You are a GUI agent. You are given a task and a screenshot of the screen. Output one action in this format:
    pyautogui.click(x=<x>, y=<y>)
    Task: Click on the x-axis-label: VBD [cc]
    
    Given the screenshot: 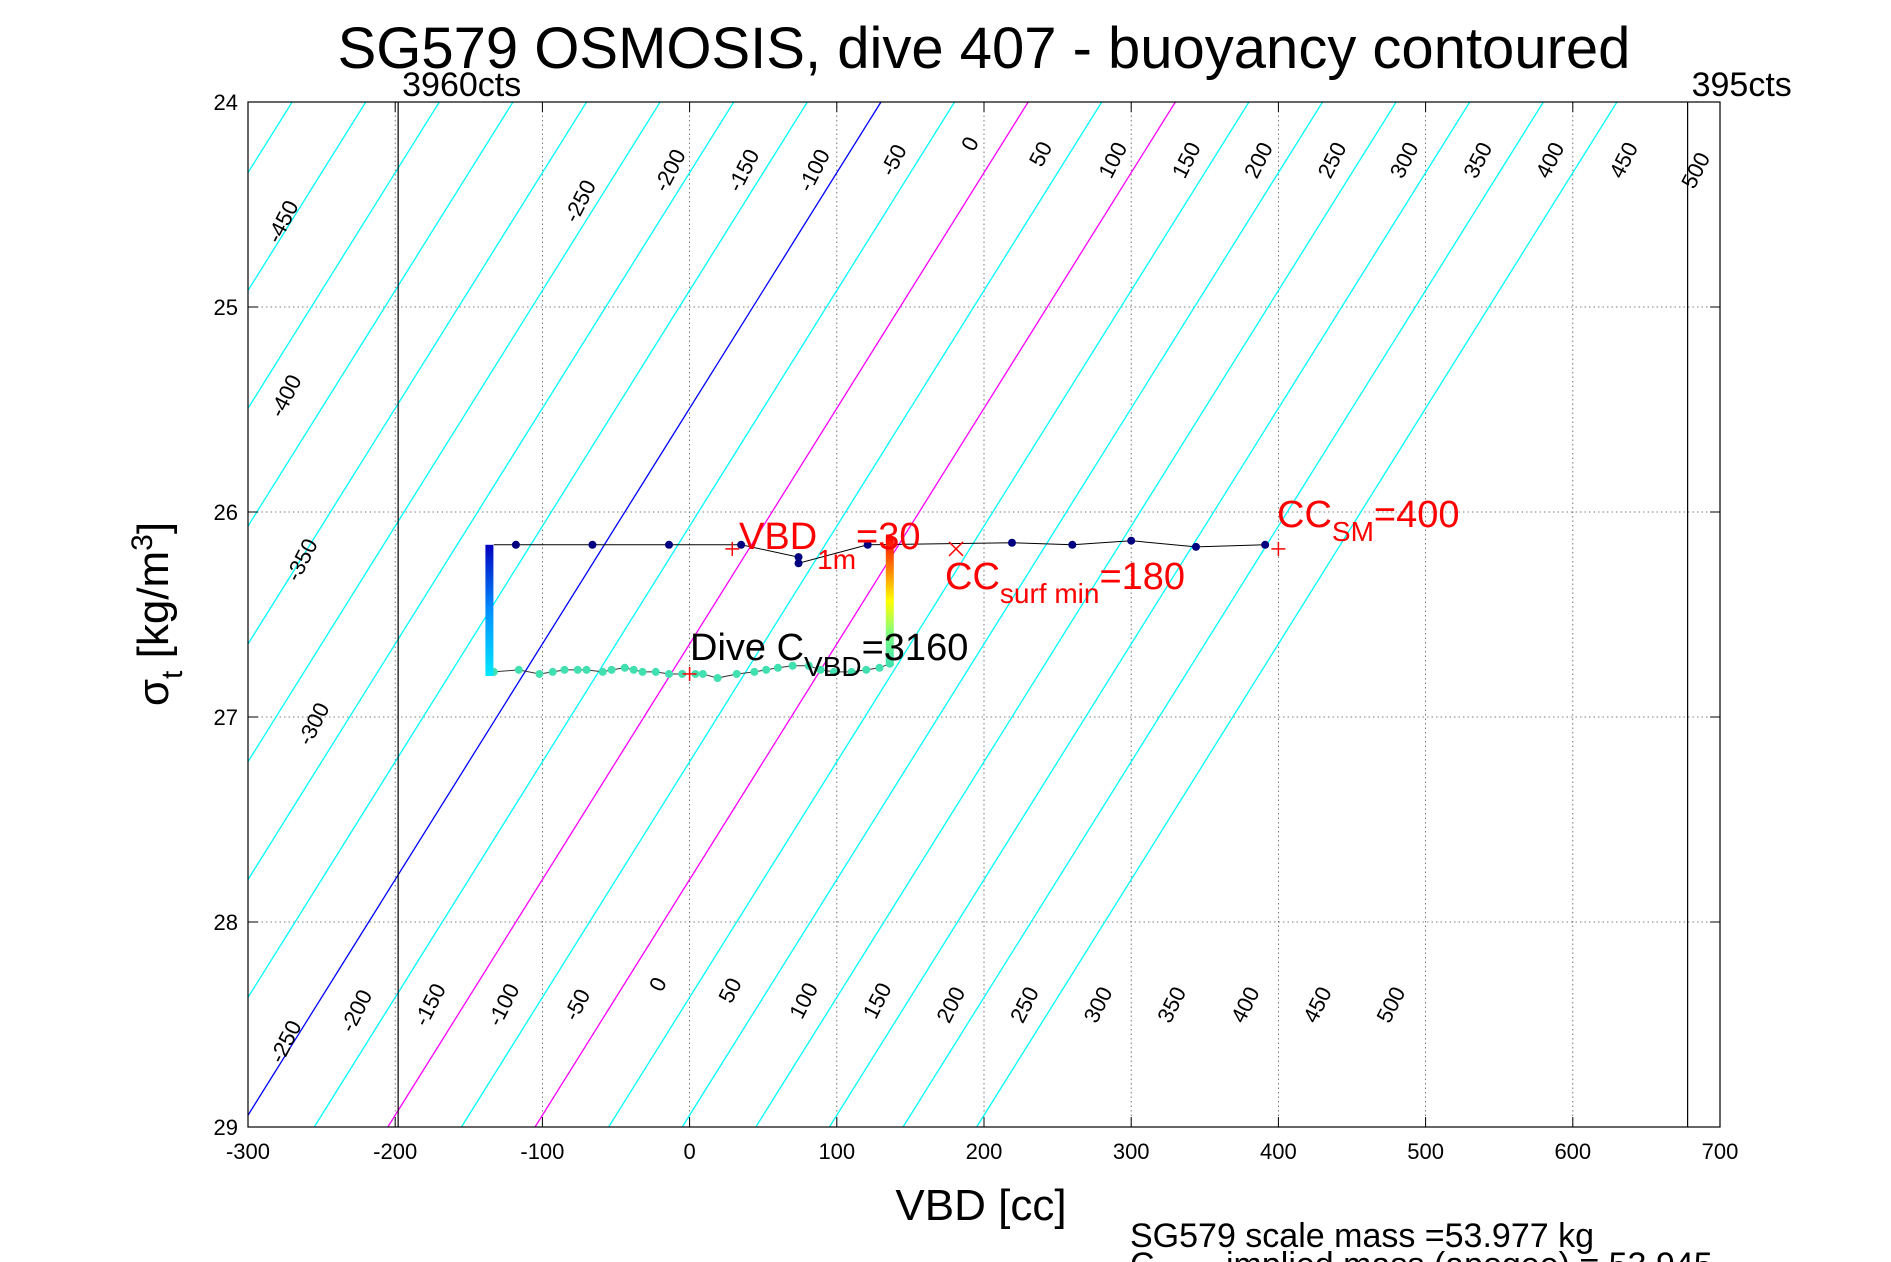 What is the action you would take?
    pyautogui.click(x=980, y=1205)
    